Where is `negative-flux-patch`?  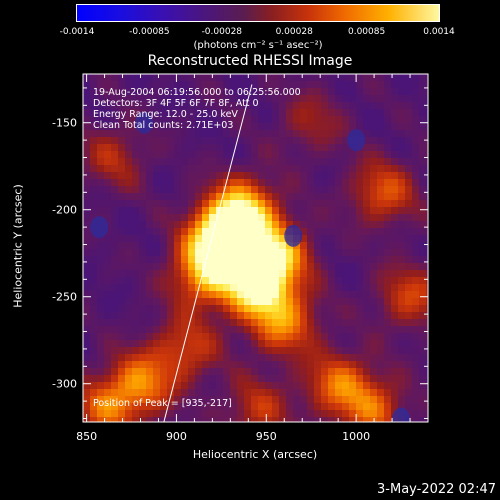 negative-flux-patch is located at coordinates (99, 227).